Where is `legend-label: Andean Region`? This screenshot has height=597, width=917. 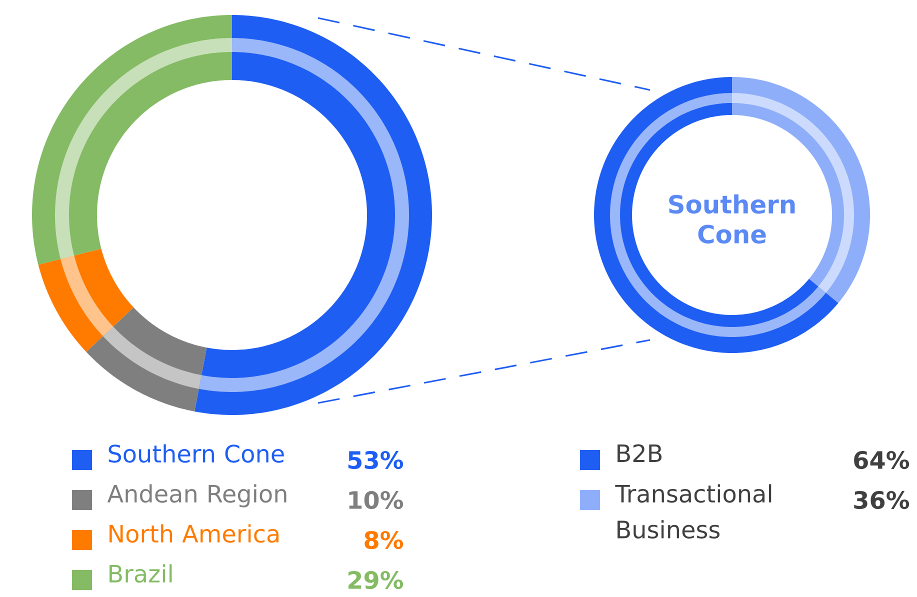 legend-label: Andean Region is located at coordinates (196, 496).